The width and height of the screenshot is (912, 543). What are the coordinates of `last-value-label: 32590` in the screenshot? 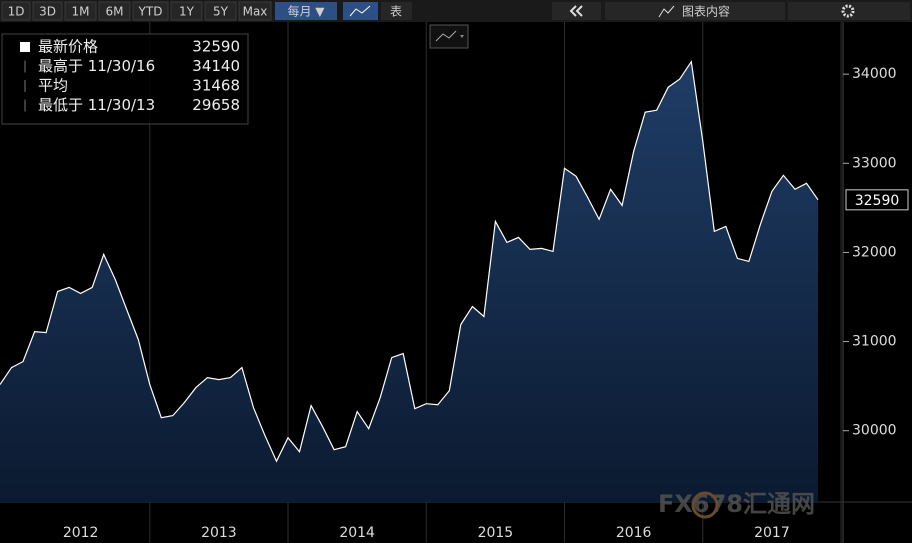 It's located at (877, 201).